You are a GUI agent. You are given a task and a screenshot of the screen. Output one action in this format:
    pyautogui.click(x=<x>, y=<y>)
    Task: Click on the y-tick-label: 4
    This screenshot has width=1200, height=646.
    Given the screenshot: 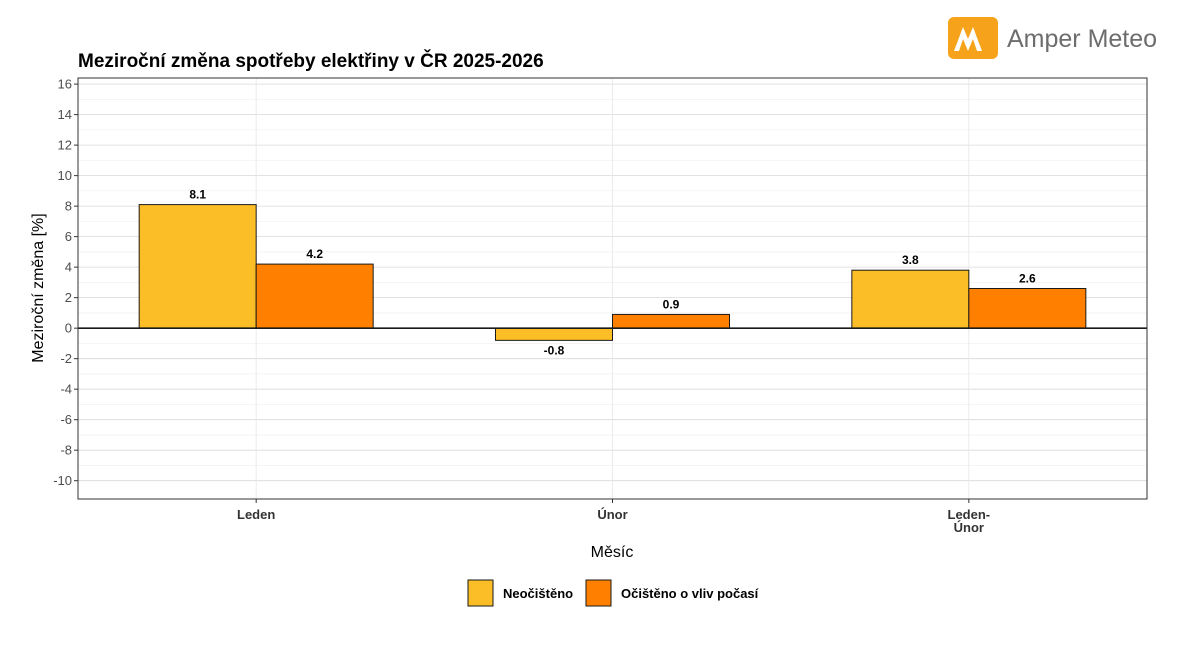 What is the action you would take?
    pyautogui.click(x=68, y=267)
    